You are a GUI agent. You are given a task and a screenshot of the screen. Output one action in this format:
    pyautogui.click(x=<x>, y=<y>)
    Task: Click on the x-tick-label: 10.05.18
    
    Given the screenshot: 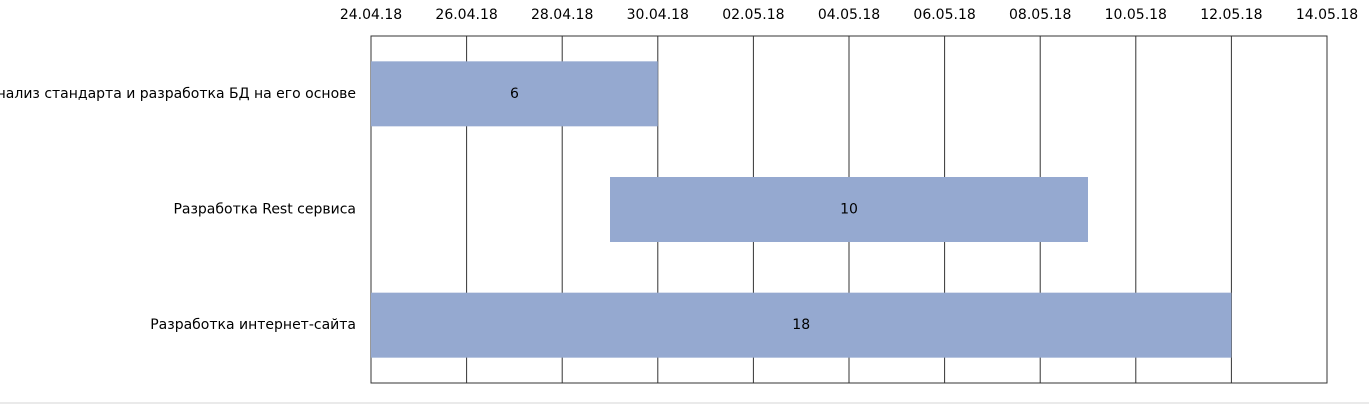 What is the action you would take?
    pyautogui.click(x=1136, y=15)
    